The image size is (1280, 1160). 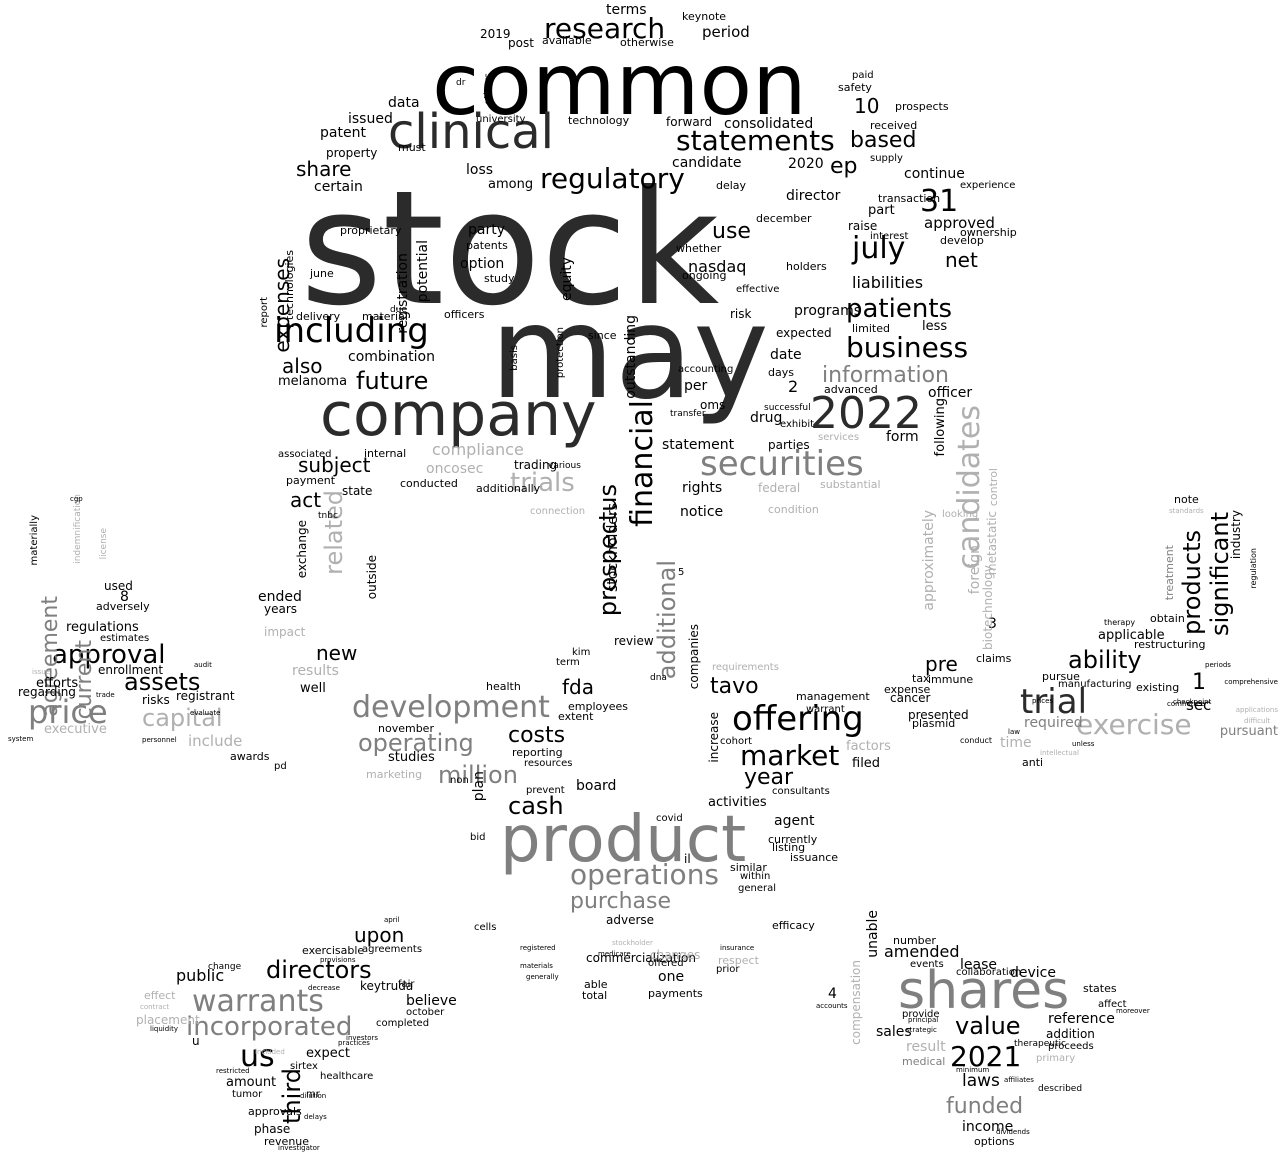 I want to click on word-payments: payments, so click(x=675, y=993).